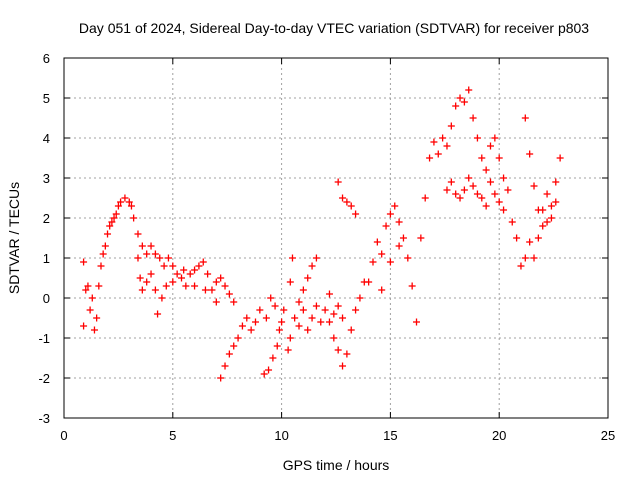 The image size is (640, 480). I want to click on y-axis-label: SDTVAR / TECUs, so click(14, 238).